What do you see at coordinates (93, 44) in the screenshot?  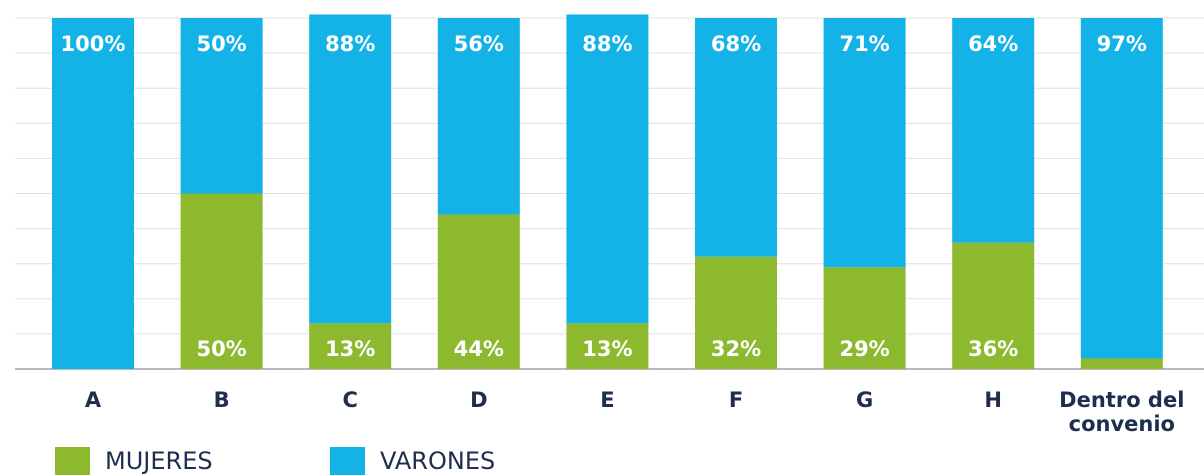 I see `data-label: 100%` at bounding box center [93, 44].